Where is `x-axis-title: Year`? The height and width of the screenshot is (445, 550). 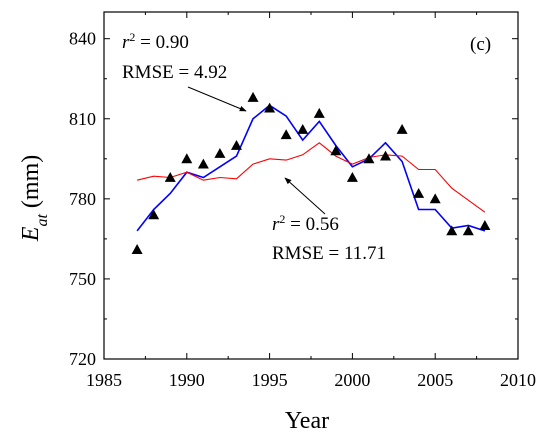
x-axis-title: Year is located at coordinates (307, 421).